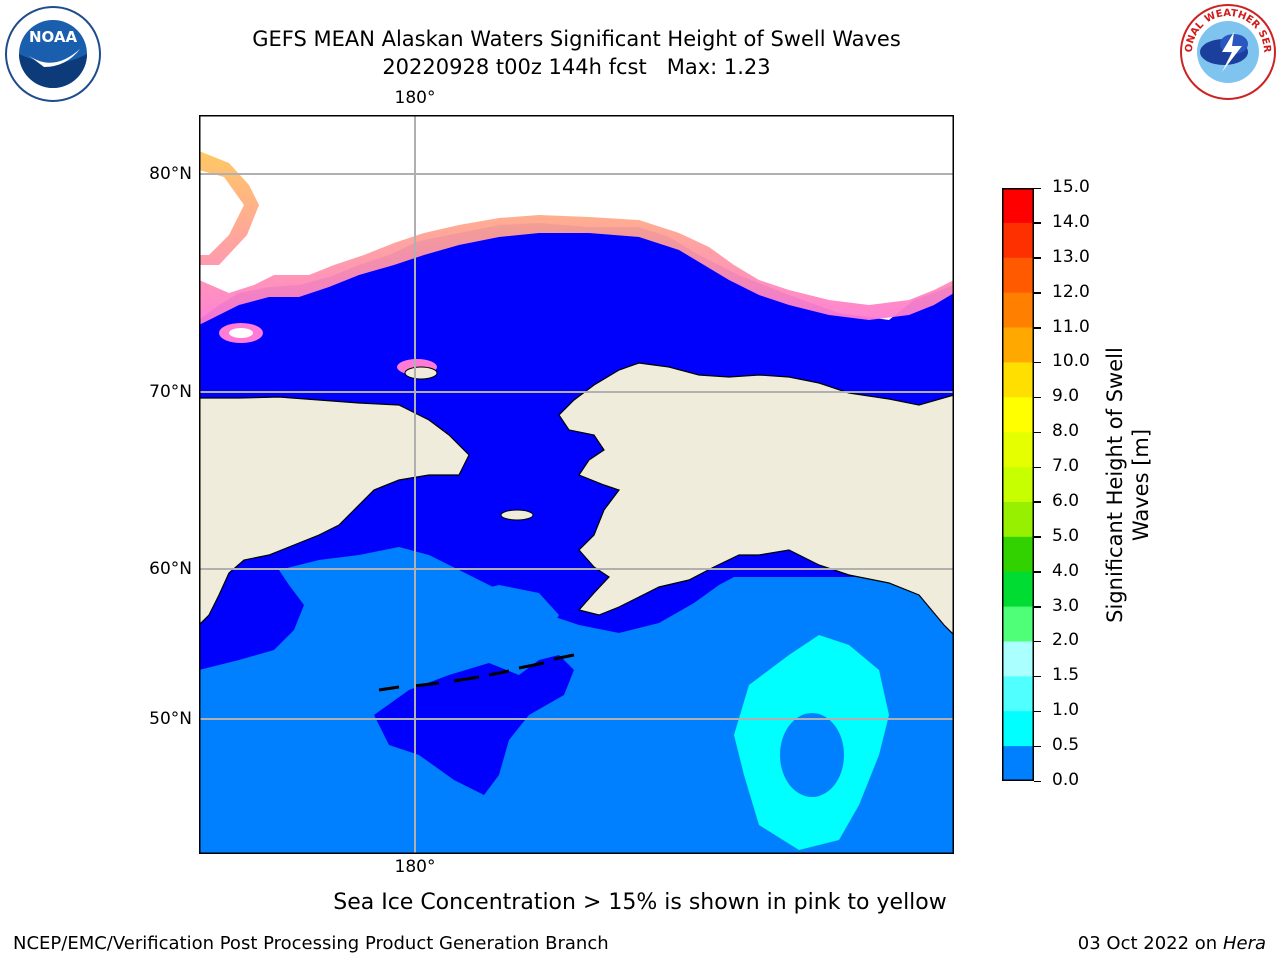 The width and height of the screenshot is (1280, 960). What do you see at coordinates (1066, 466) in the screenshot?
I see `colorbar-tick-label: 7.0` at bounding box center [1066, 466].